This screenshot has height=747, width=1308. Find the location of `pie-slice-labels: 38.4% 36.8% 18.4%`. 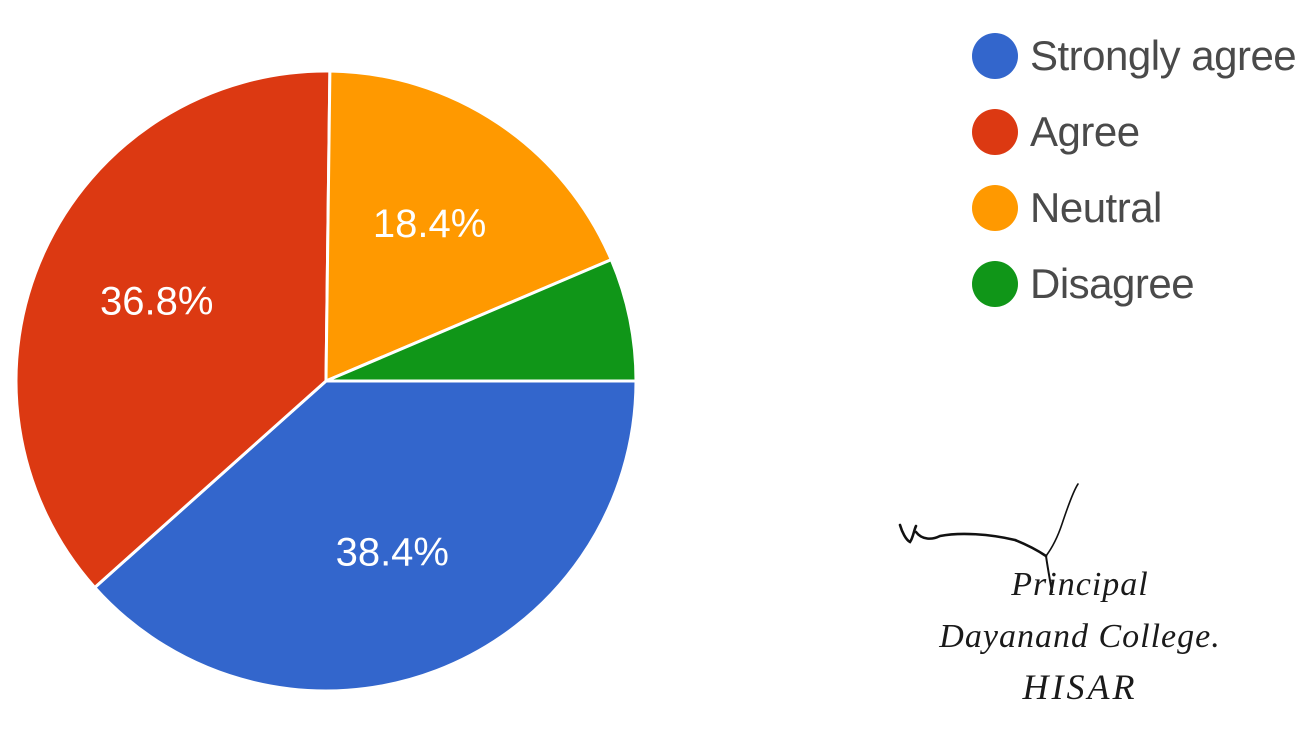

pie-slice-labels: 38.4% 36.8% 18.4% is located at coordinates (293, 388).